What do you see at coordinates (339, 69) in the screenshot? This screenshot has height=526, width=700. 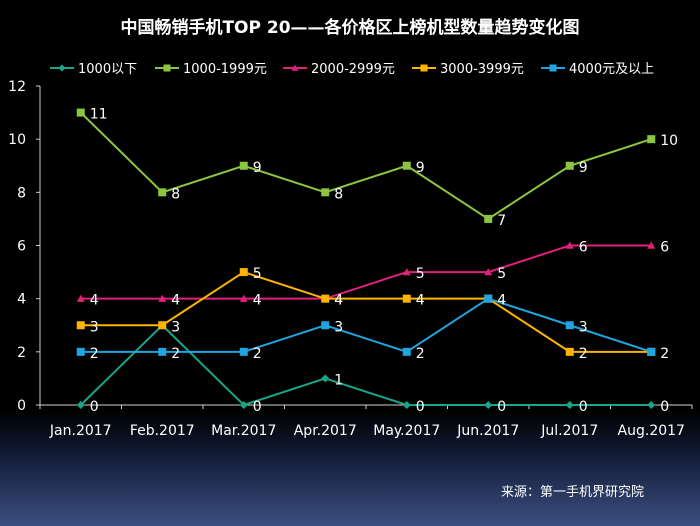 I see `legend-item: 2000-2999元` at bounding box center [339, 69].